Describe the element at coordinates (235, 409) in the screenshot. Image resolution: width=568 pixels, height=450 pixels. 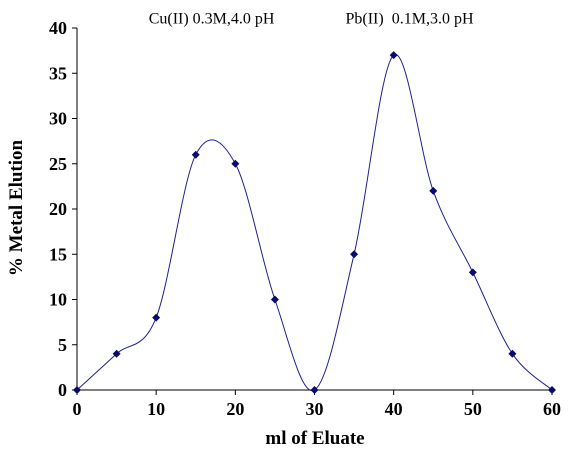
I see `x-tick-label: 20` at that location.